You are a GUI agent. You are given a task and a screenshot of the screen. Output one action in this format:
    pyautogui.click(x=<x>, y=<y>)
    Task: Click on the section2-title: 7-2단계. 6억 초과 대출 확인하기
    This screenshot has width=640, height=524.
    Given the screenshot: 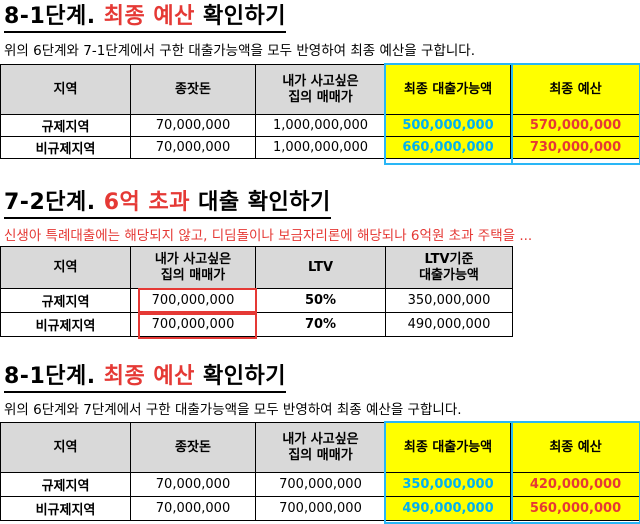 What is the action you would take?
    pyautogui.click(x=167, y=204)
    